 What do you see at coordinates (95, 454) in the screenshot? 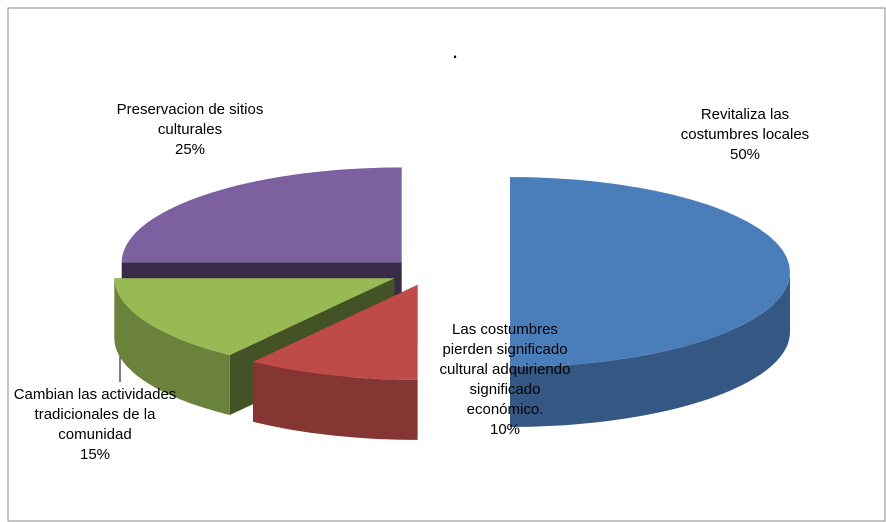
I see `value-label: 15%` at bounding box center [95, 454].